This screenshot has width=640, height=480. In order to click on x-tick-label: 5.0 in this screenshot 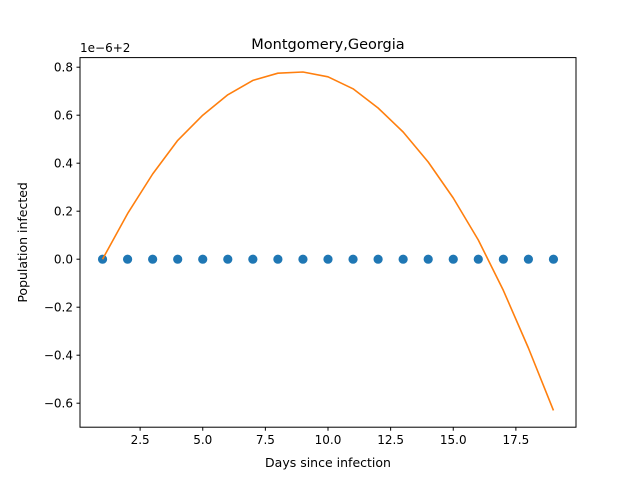, I will do `click(202, 440)`.